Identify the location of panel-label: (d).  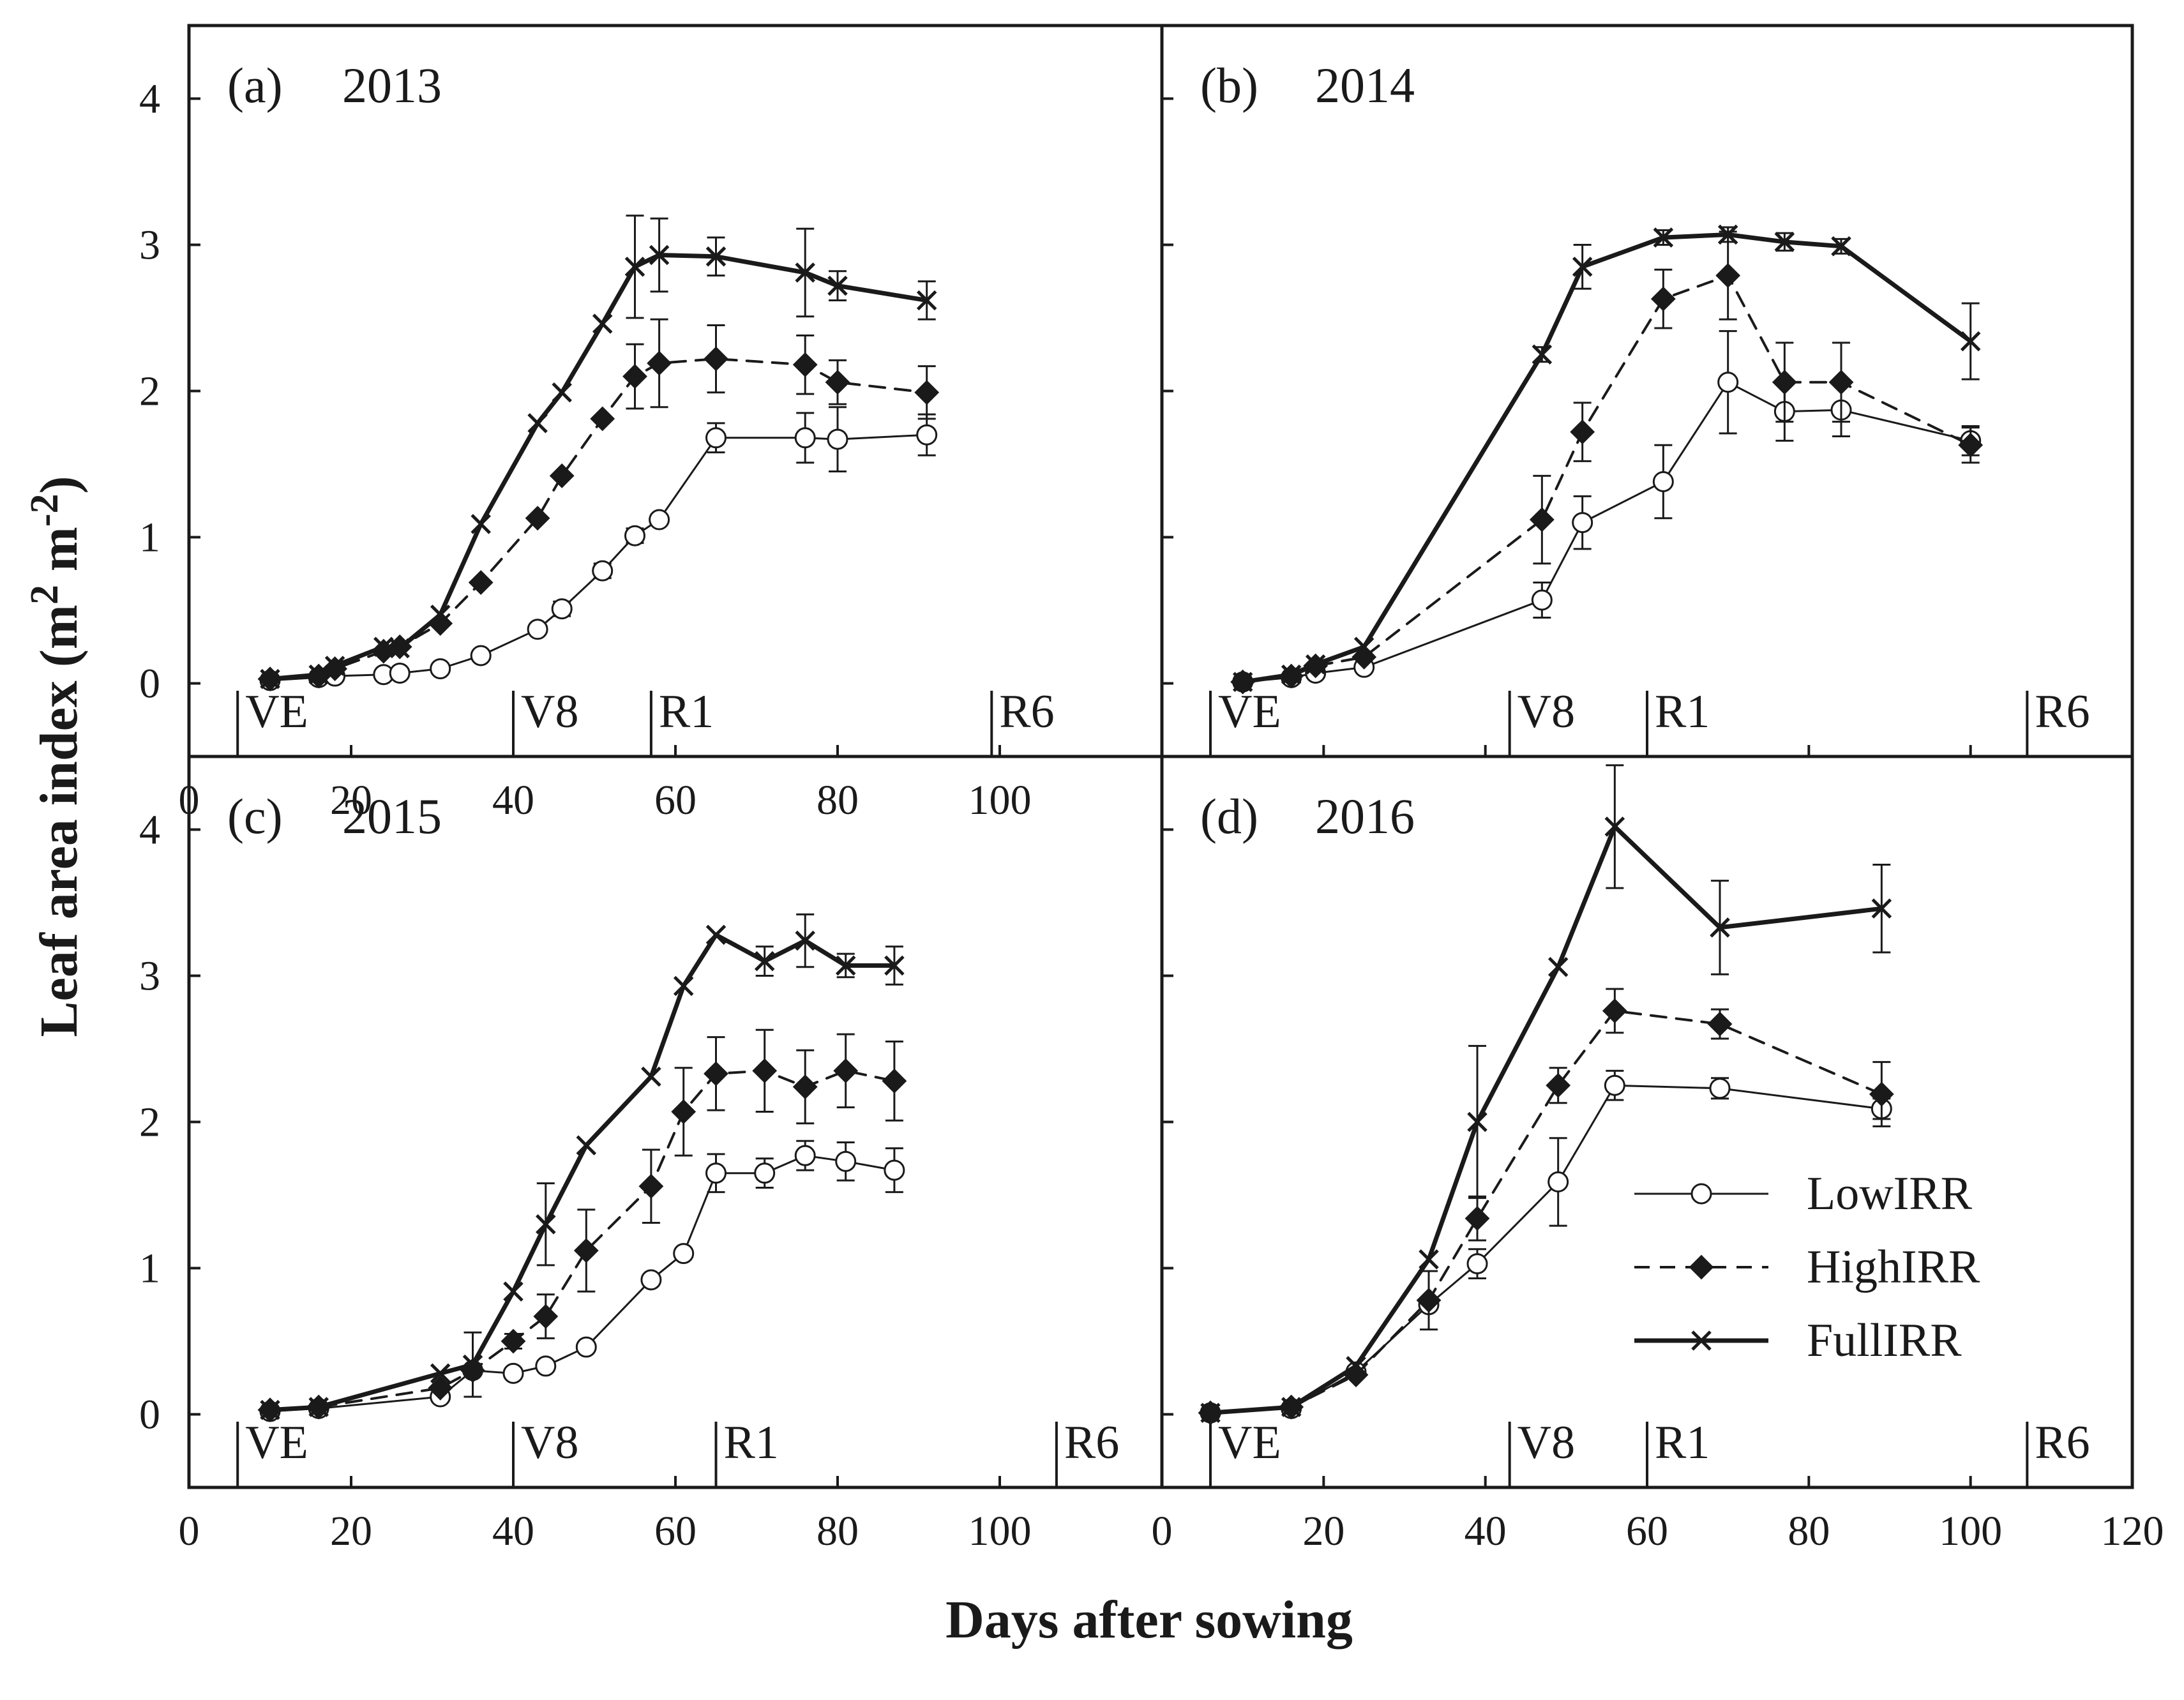
(1229, 816).